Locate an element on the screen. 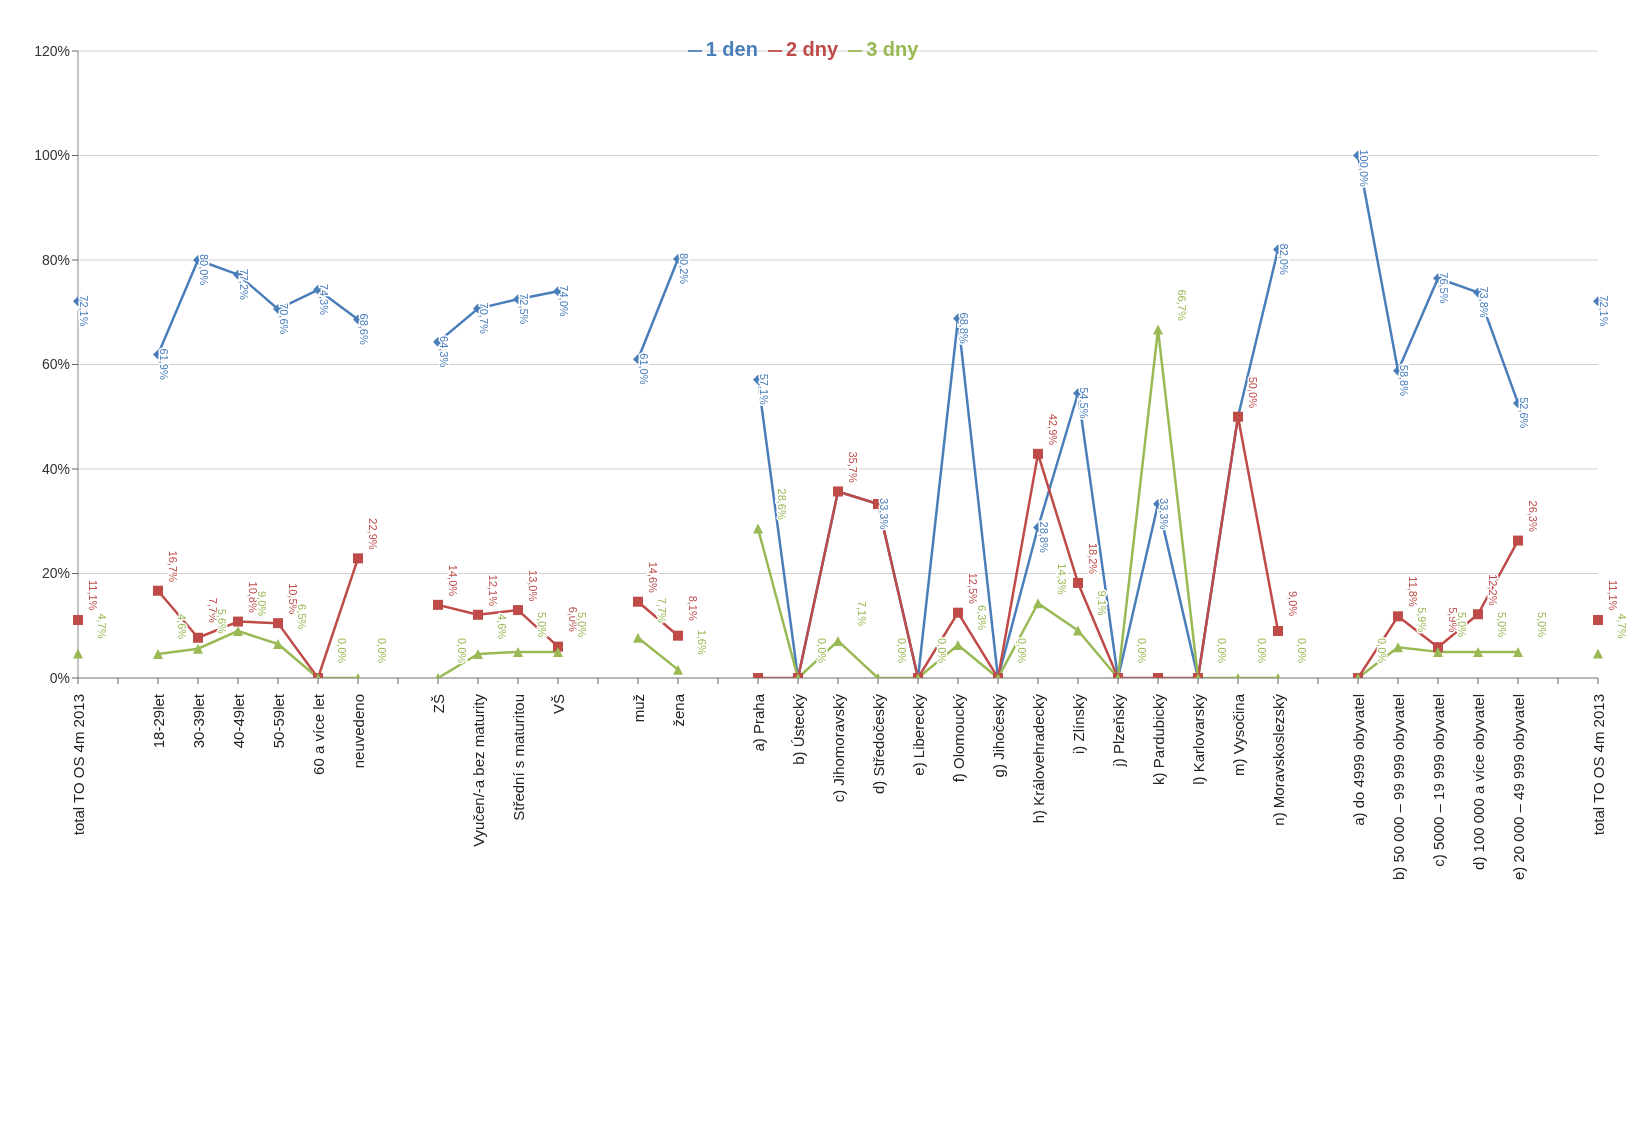 This screenshot has height=1122, width=1652. x-tick-label: h) Královehradecký is located at coordinates (1038, 758).